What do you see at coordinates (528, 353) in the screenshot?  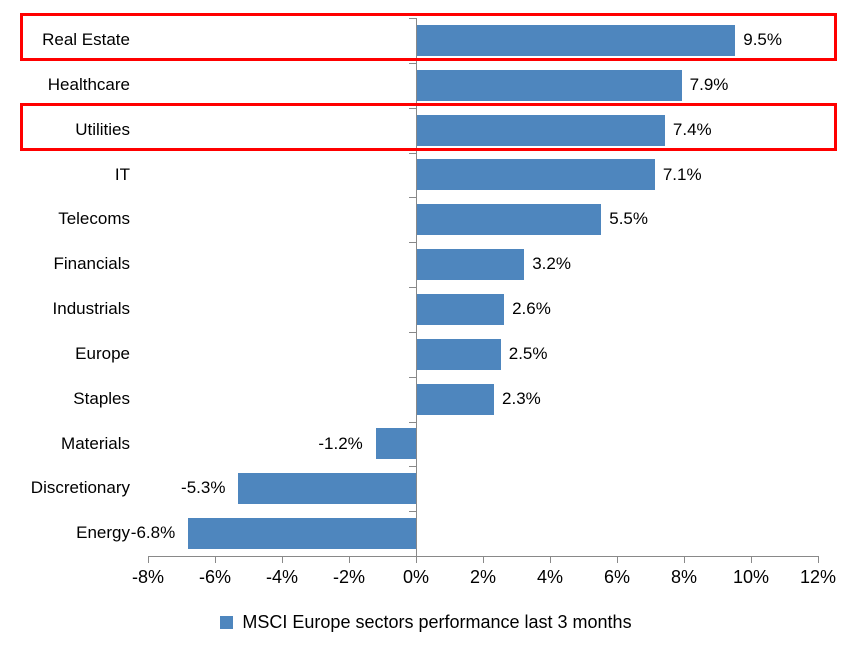 I see `data-label: 2.5%` at bounding box center [528, 353].